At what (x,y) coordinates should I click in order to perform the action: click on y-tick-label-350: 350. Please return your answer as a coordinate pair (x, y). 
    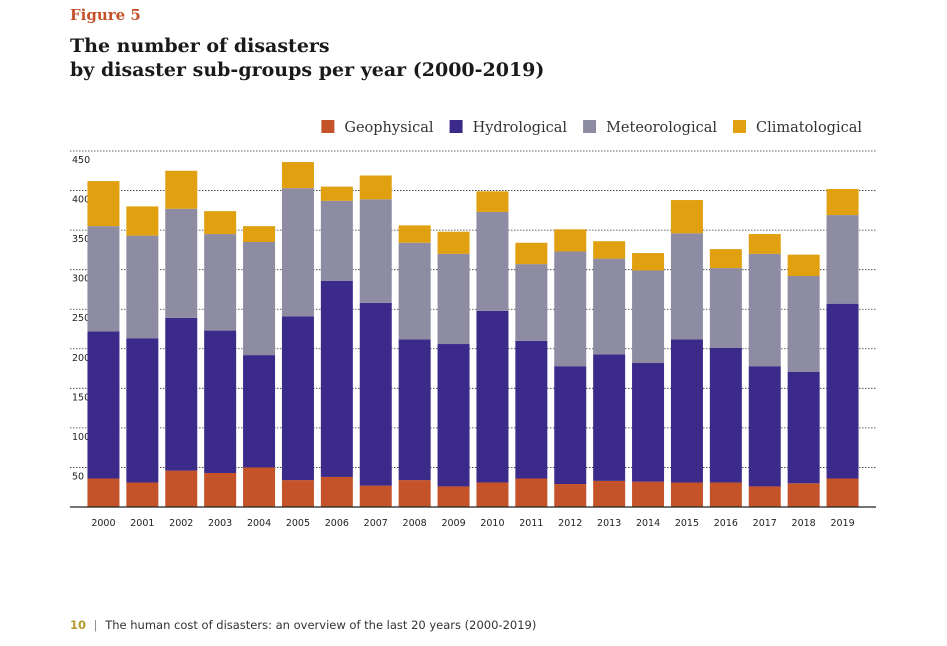
    Looking at the image, I should click on (81, 239).